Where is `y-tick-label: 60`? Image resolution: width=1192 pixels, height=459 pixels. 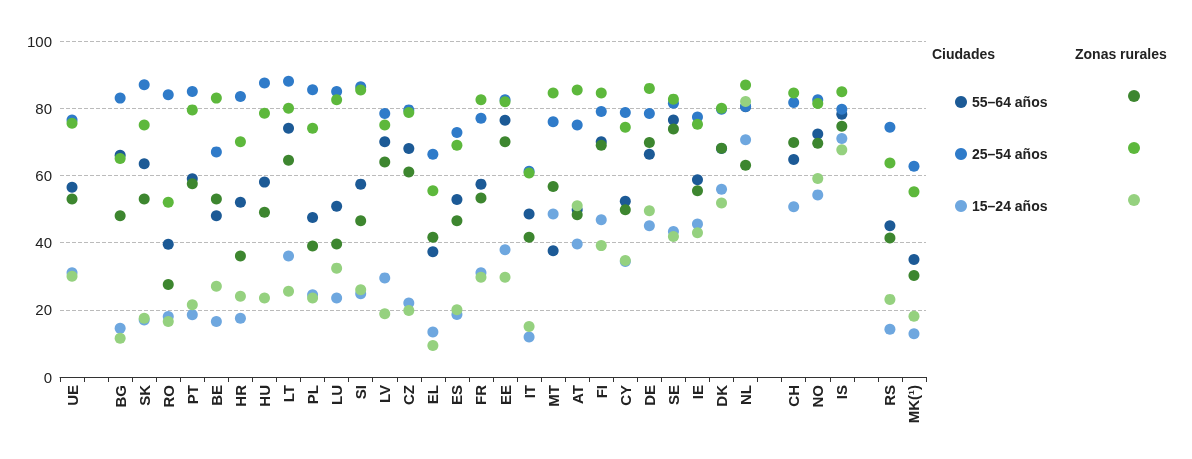
y-tick-label: 60 is located at coordinates (43, 175).